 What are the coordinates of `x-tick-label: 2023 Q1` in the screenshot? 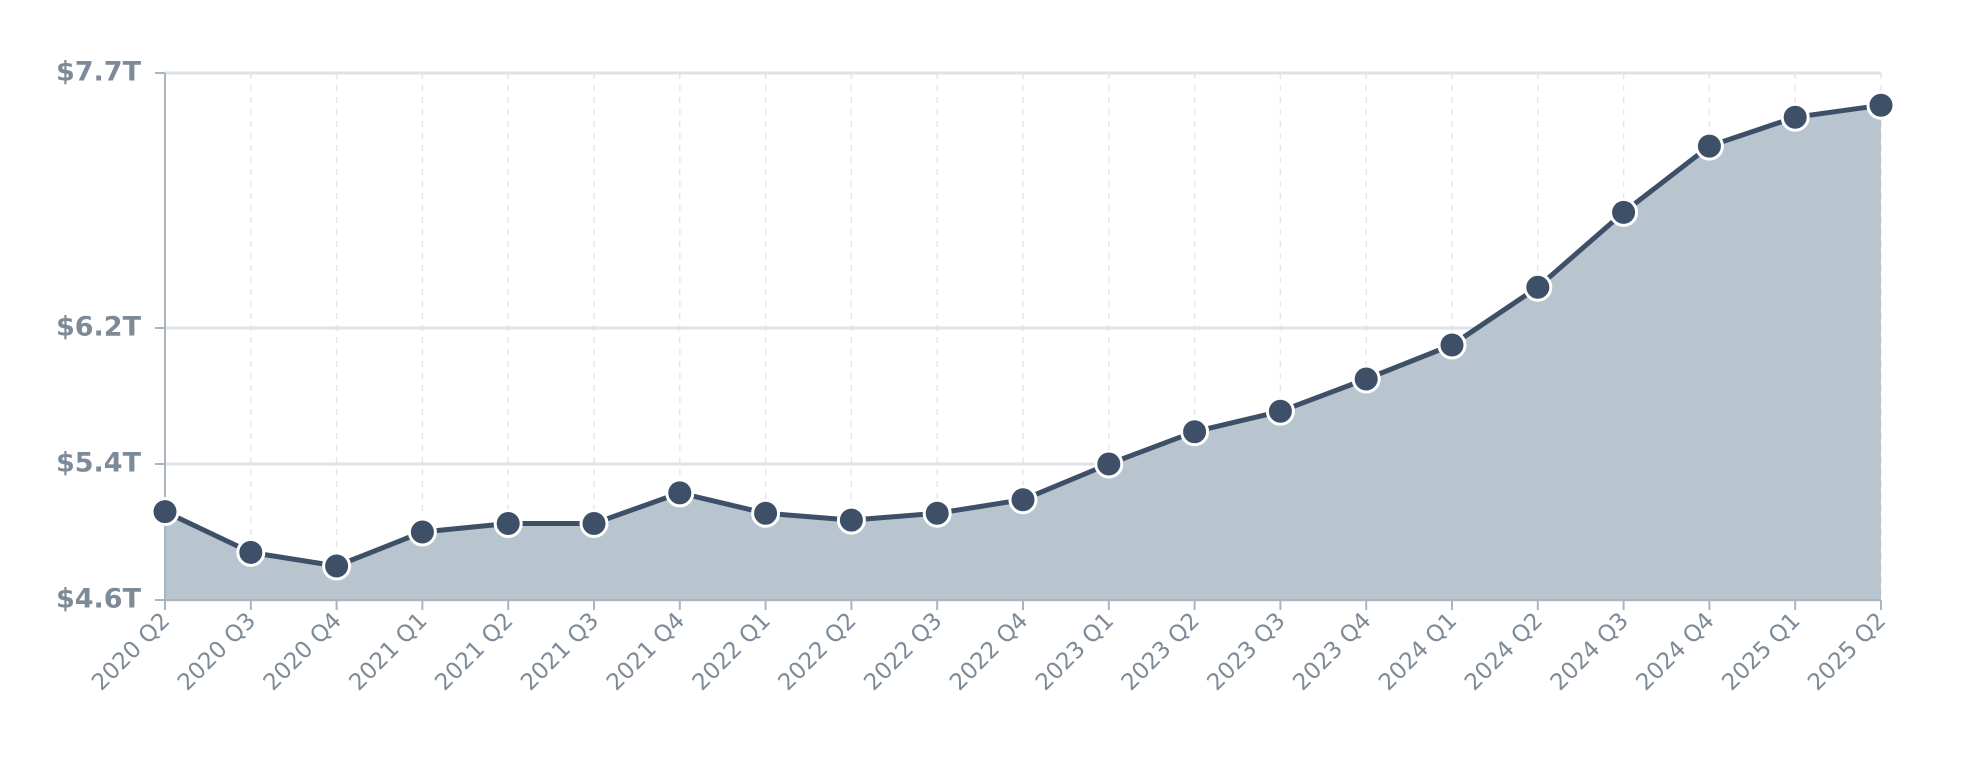 It's located at (1075, 652).